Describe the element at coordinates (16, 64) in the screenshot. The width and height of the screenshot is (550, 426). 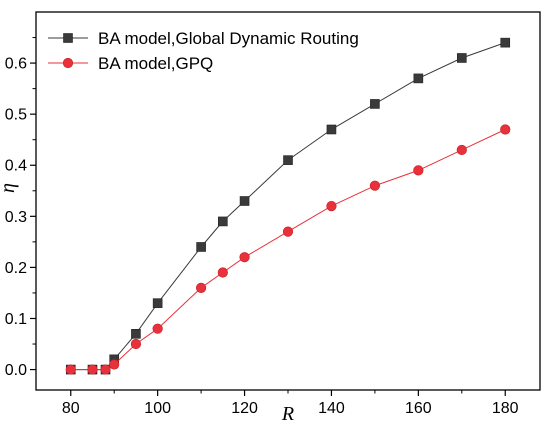
I see `y-tick-label: 0.6` at that location.